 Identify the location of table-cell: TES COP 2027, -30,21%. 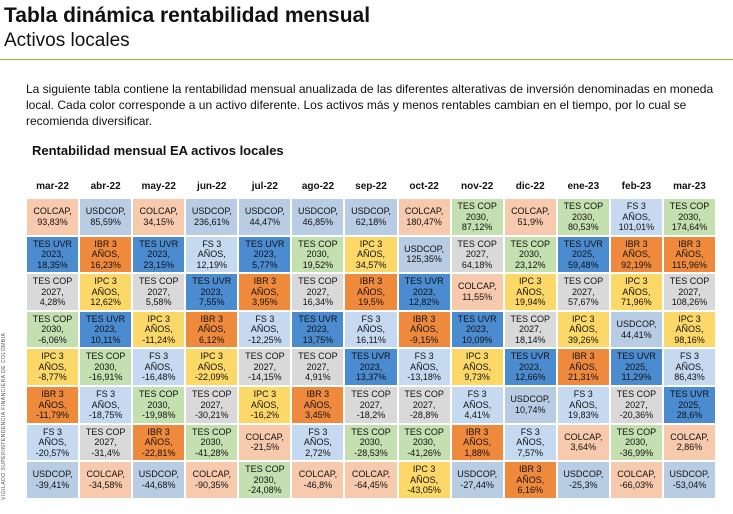
(212, 404).